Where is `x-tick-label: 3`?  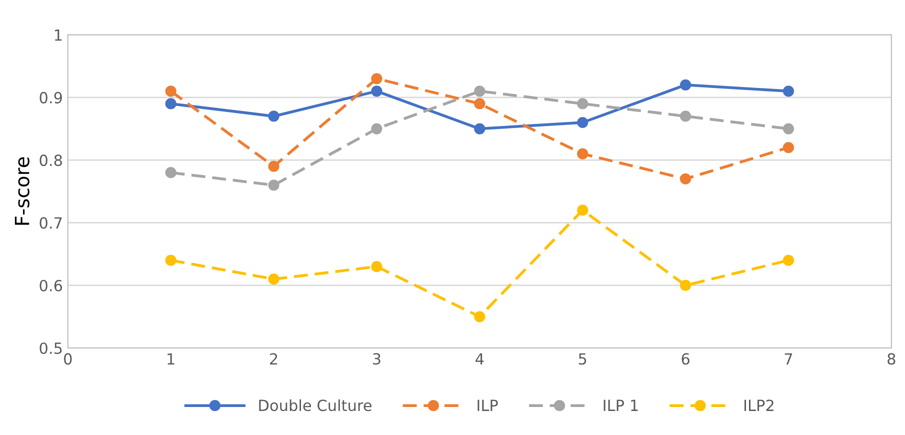
x-tick-label: 3 is located at coordinates (376, 359).